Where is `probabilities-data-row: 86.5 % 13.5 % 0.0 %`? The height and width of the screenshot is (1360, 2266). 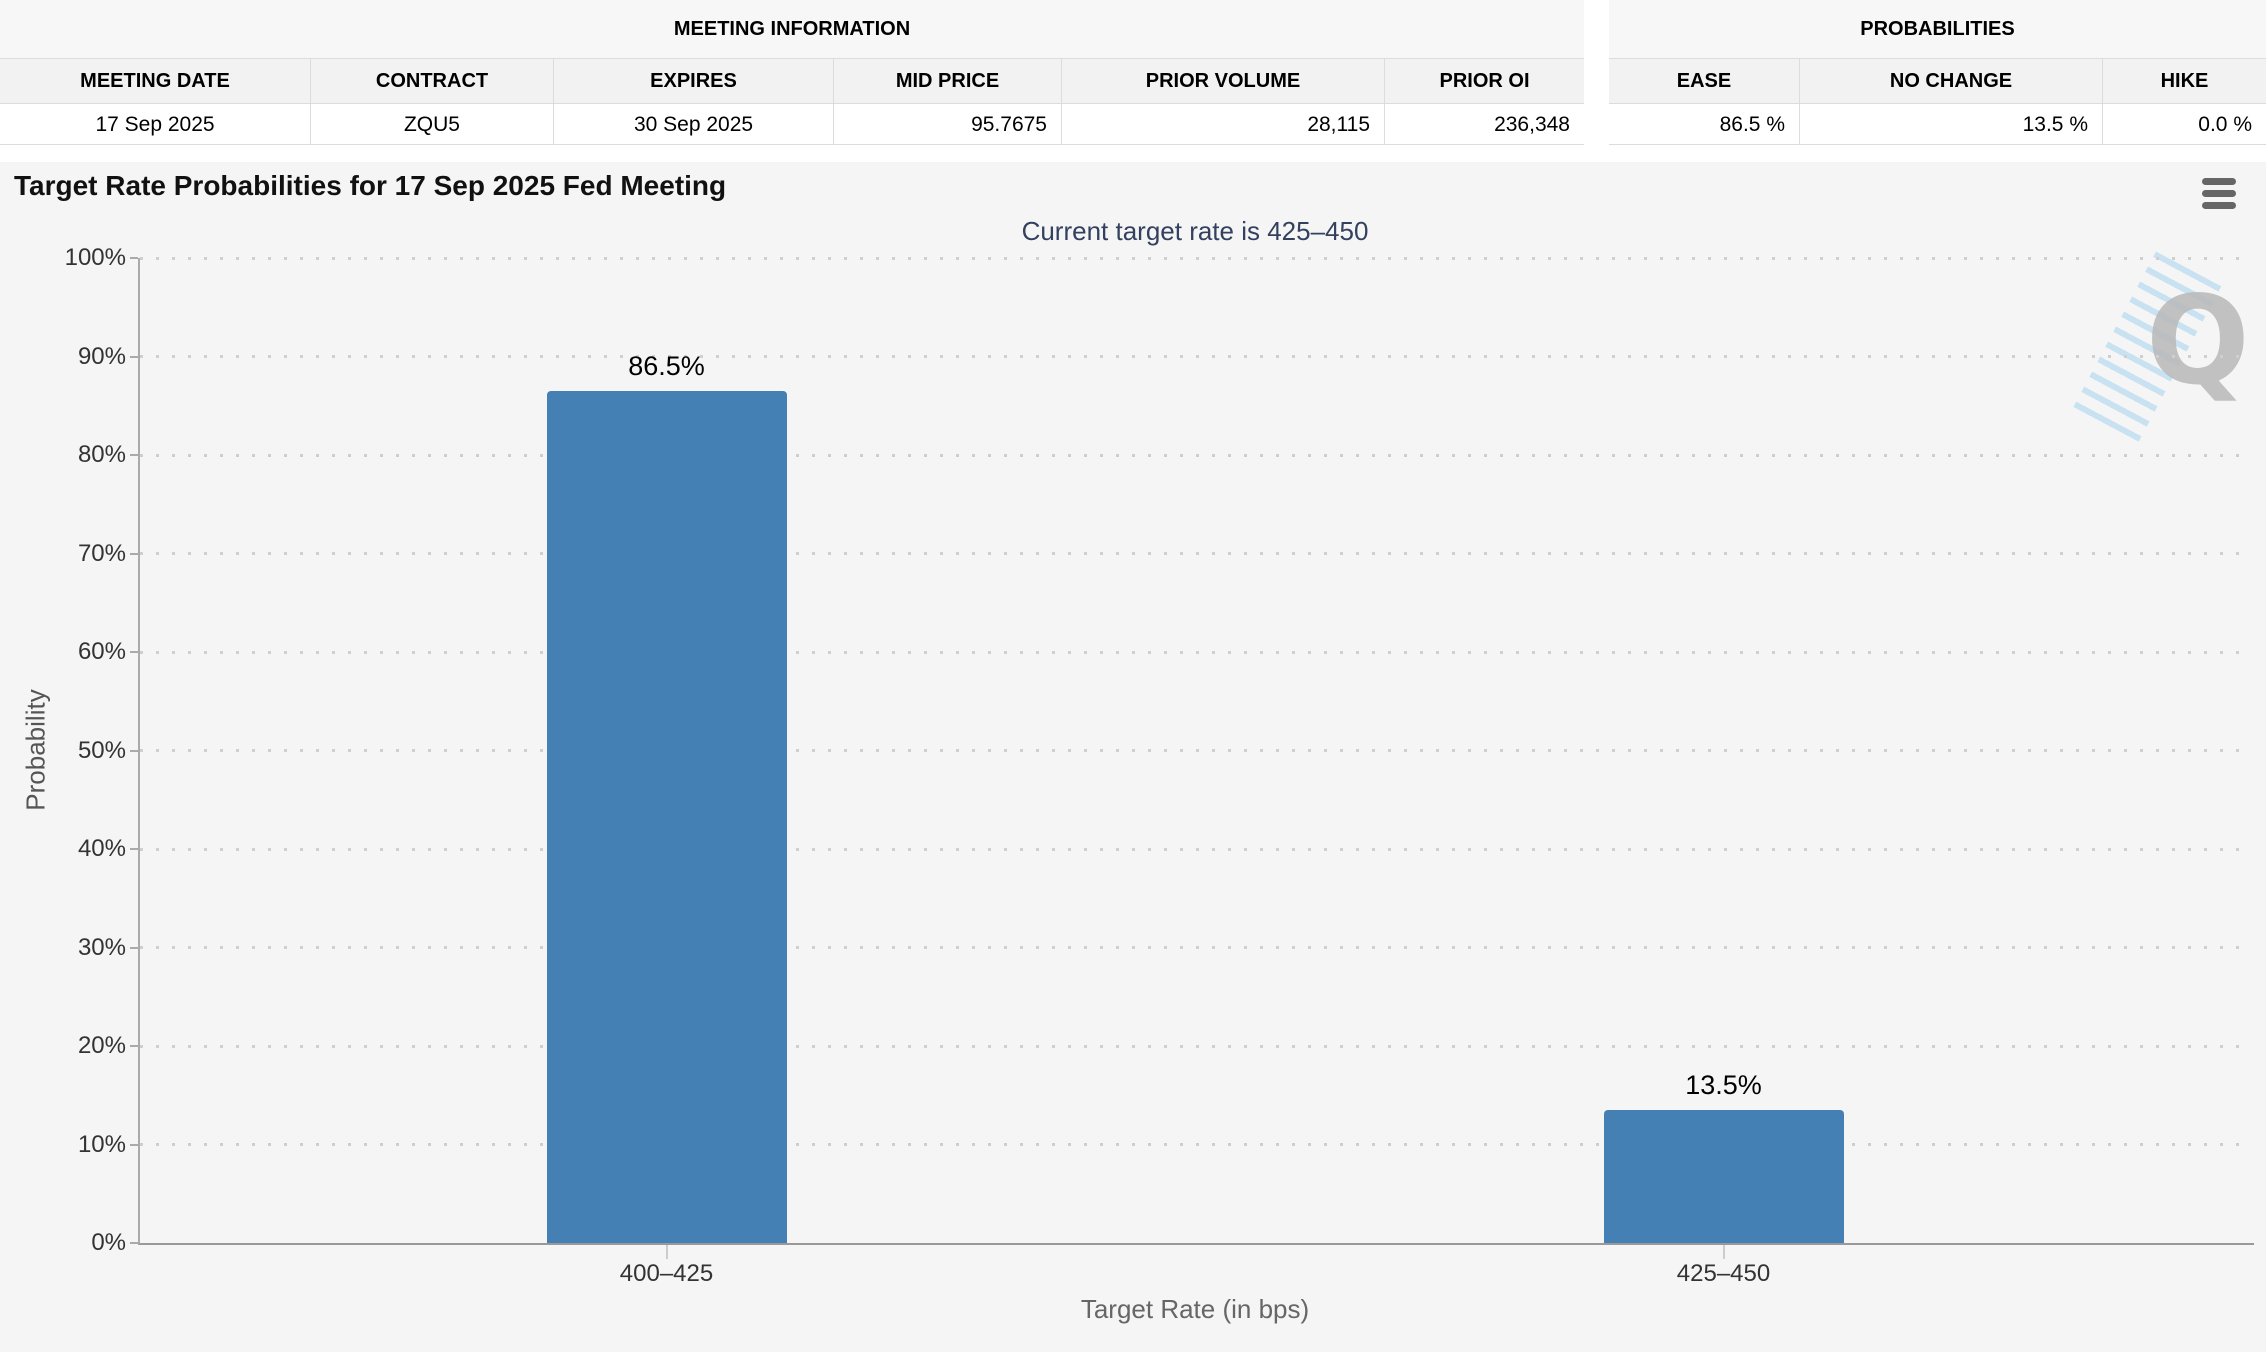 probabilities-data-row: 86.5 % 13.5 % 0.0 % is located at coordinates (1937, 124).